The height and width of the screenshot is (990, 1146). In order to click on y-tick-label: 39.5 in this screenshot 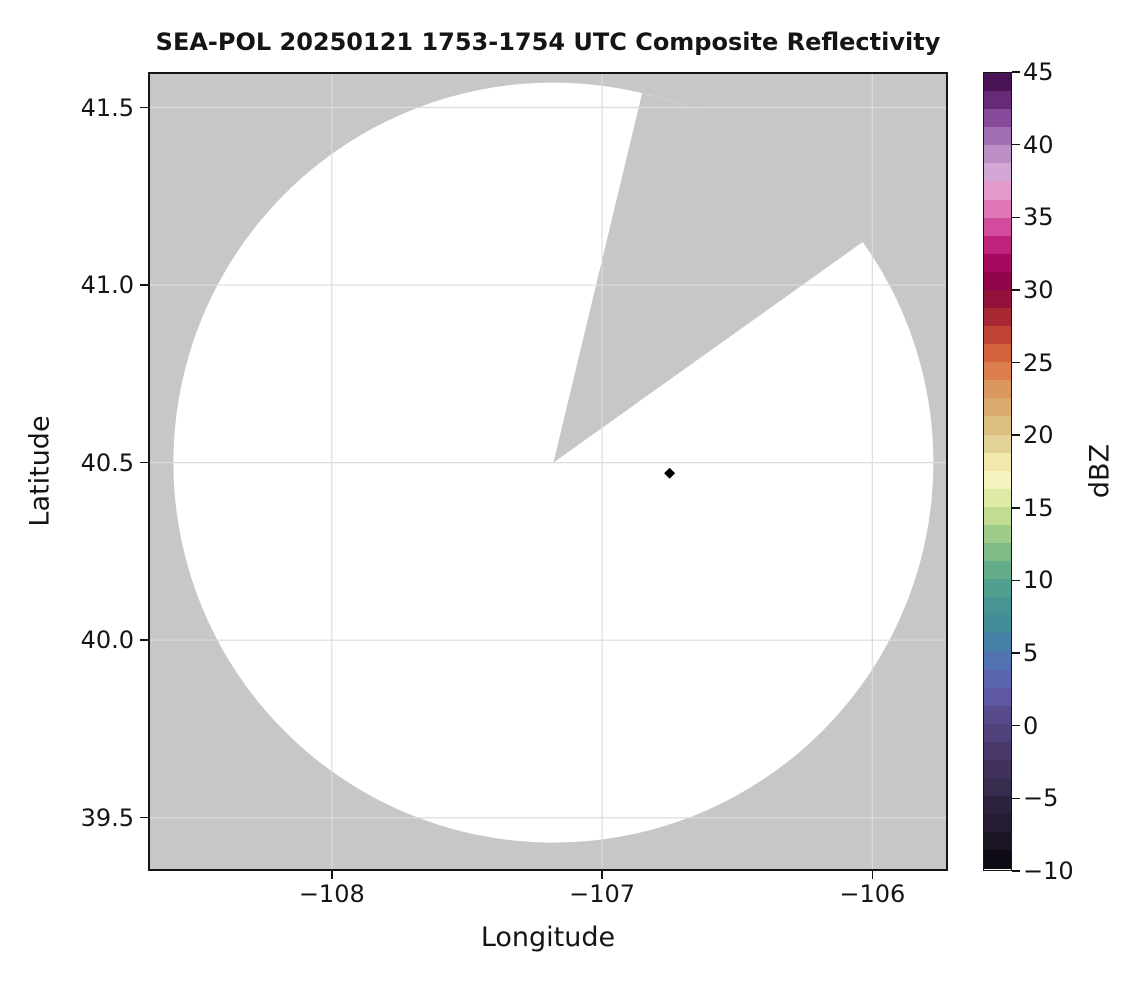, I will do `click(107, 817)`.